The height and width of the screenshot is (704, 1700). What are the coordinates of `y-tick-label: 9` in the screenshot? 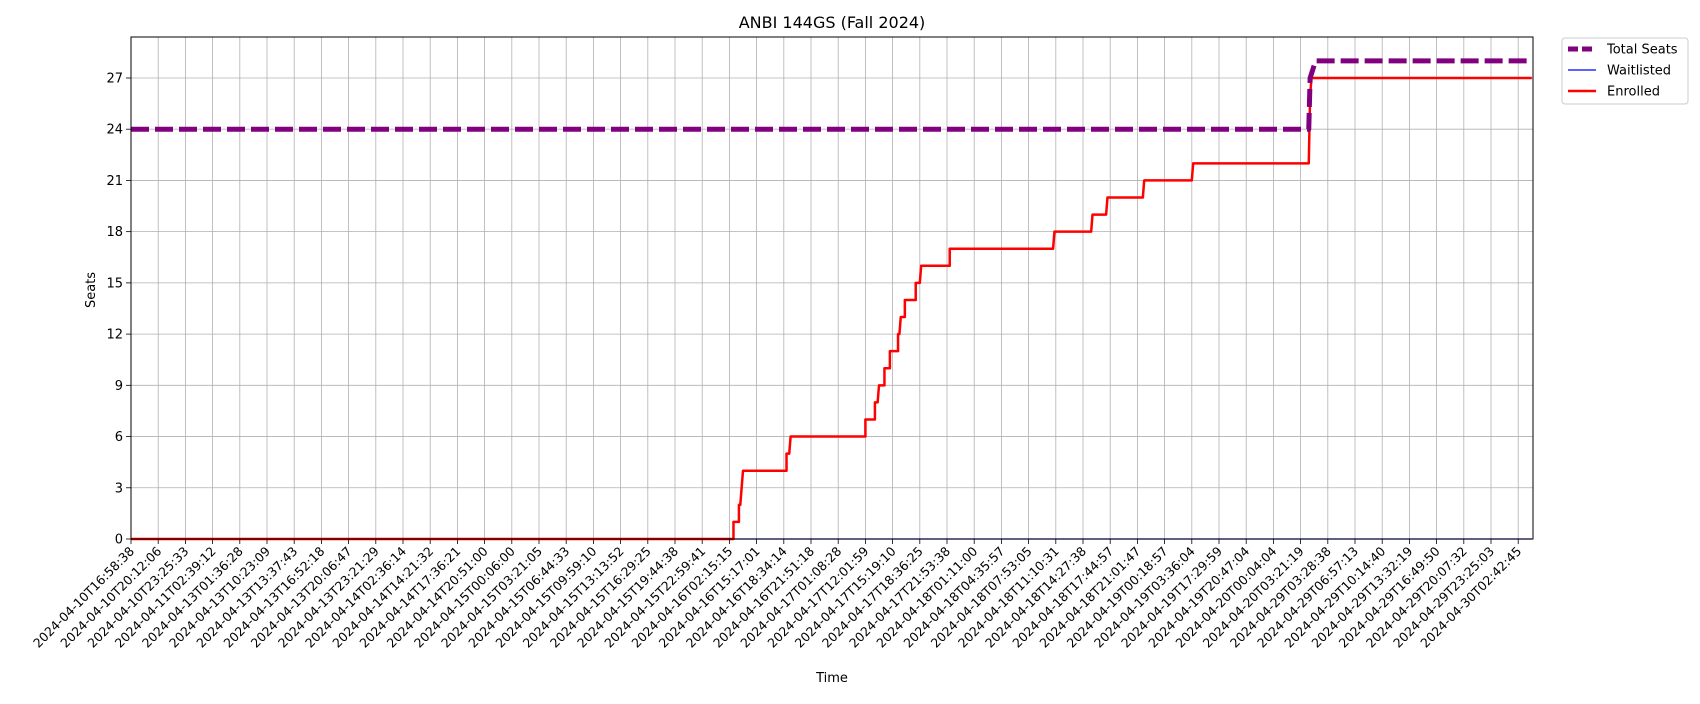 It's located at (119, 386).